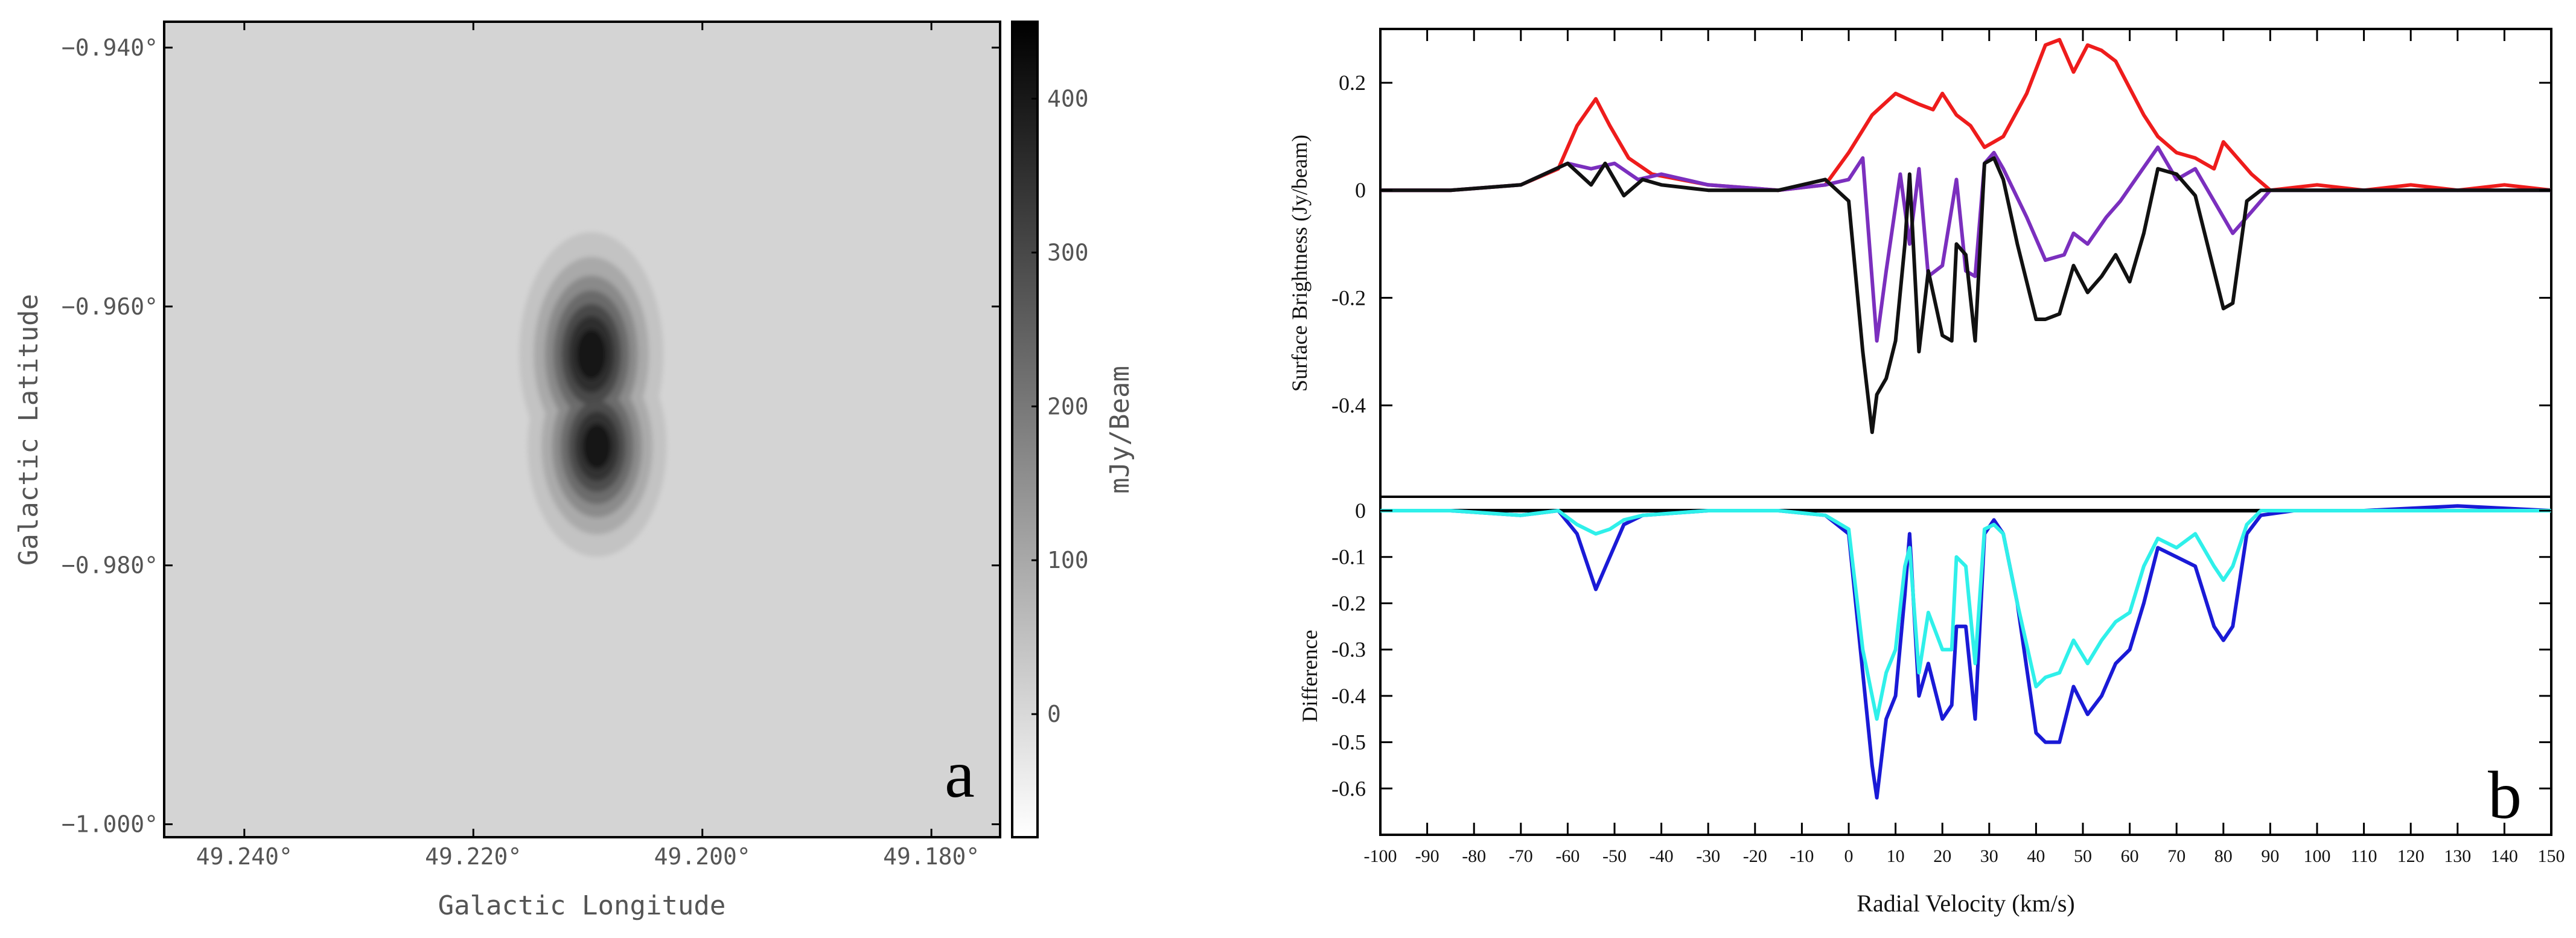 This screenshot has height=938, width=2576. What do you see at coordinates (2317, 856) in the screenshot?
I see `velocity-tick-label: 100` at bounding box center [2317, 856].